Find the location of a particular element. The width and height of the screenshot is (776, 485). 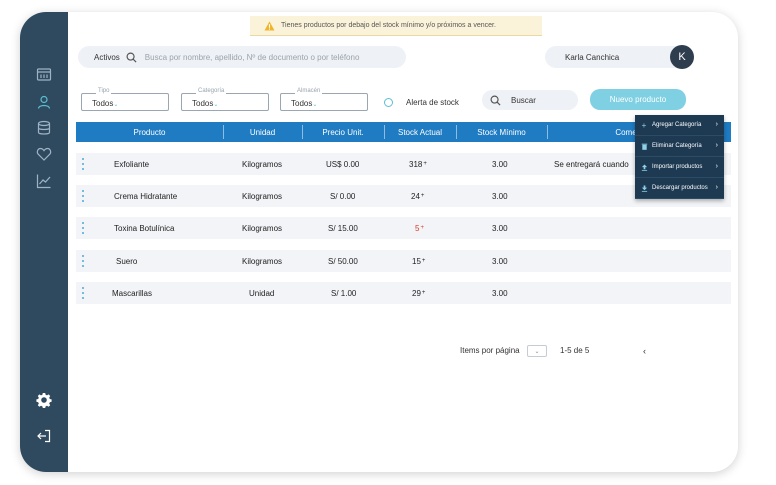

avatar: K is located at coordinates (682, 57).